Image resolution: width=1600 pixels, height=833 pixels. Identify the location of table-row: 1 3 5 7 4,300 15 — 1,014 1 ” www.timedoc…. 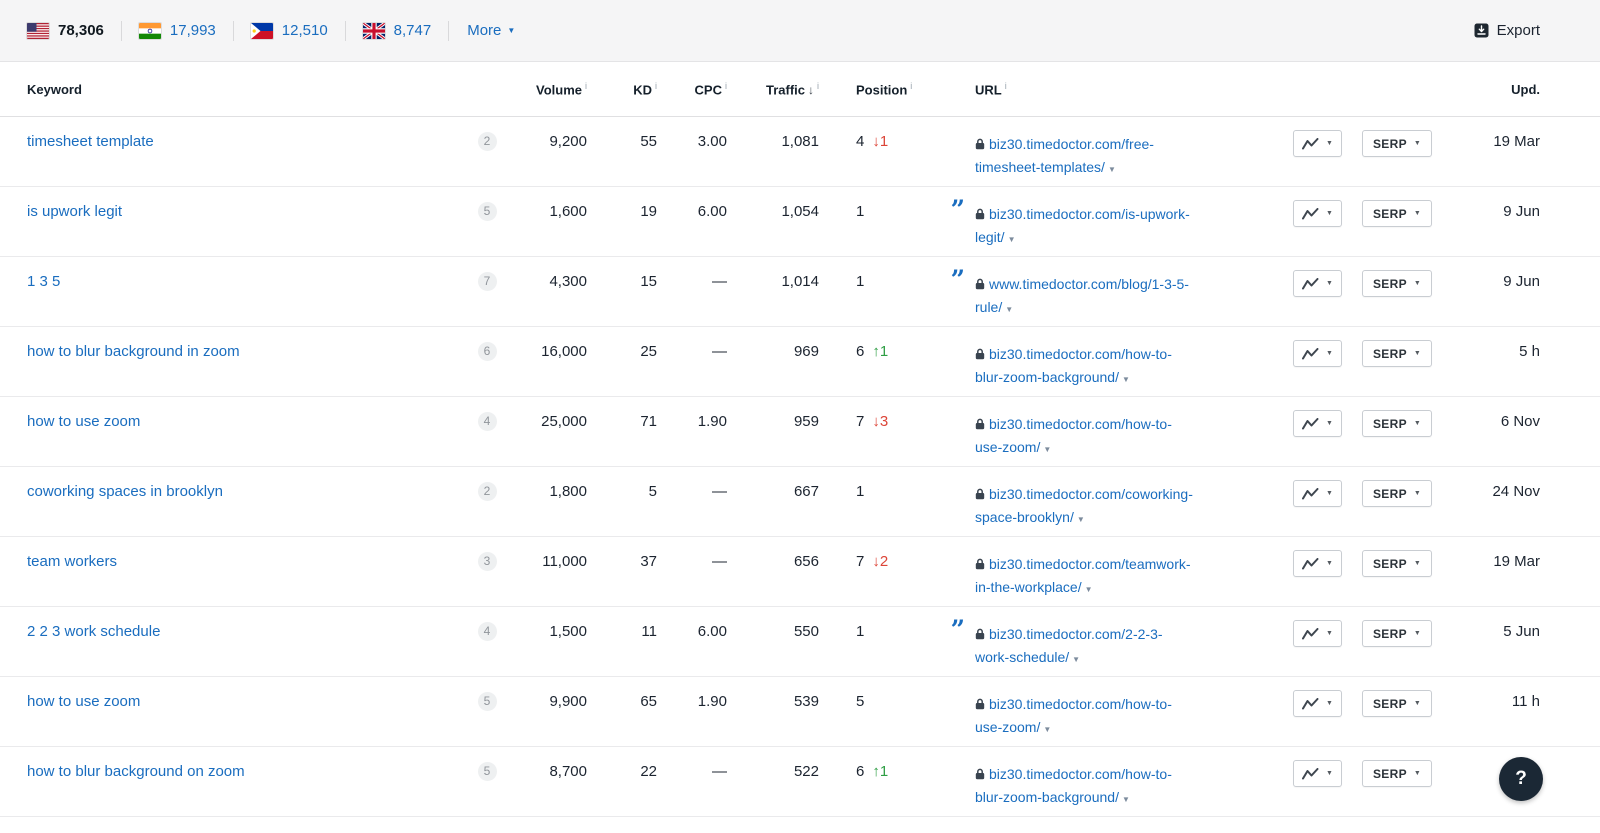
(800, 292).